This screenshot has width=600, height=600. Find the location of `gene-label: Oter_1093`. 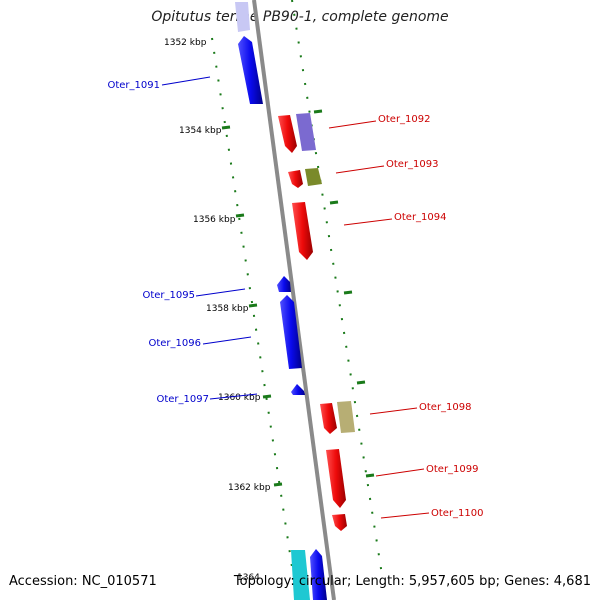

gene-label: Oter_1093 is located at coordinates (412, 164).